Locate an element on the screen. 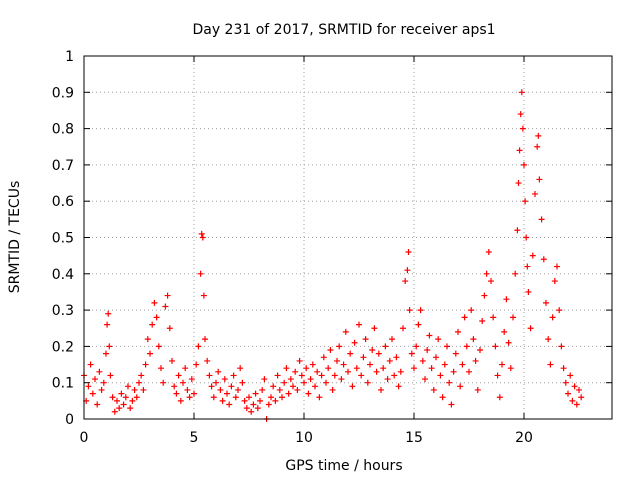  x-axis-label: GPS time / hours is located at coordinates (343, 466).